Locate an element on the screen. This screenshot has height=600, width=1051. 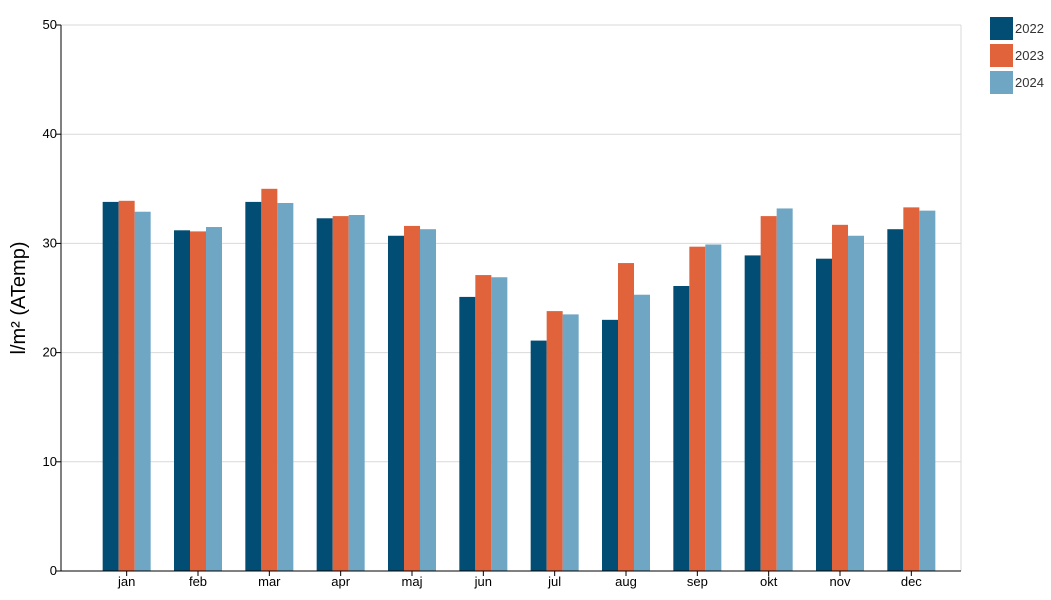
legend-label-2024: 2024 is located at coordinates (1029, 82).